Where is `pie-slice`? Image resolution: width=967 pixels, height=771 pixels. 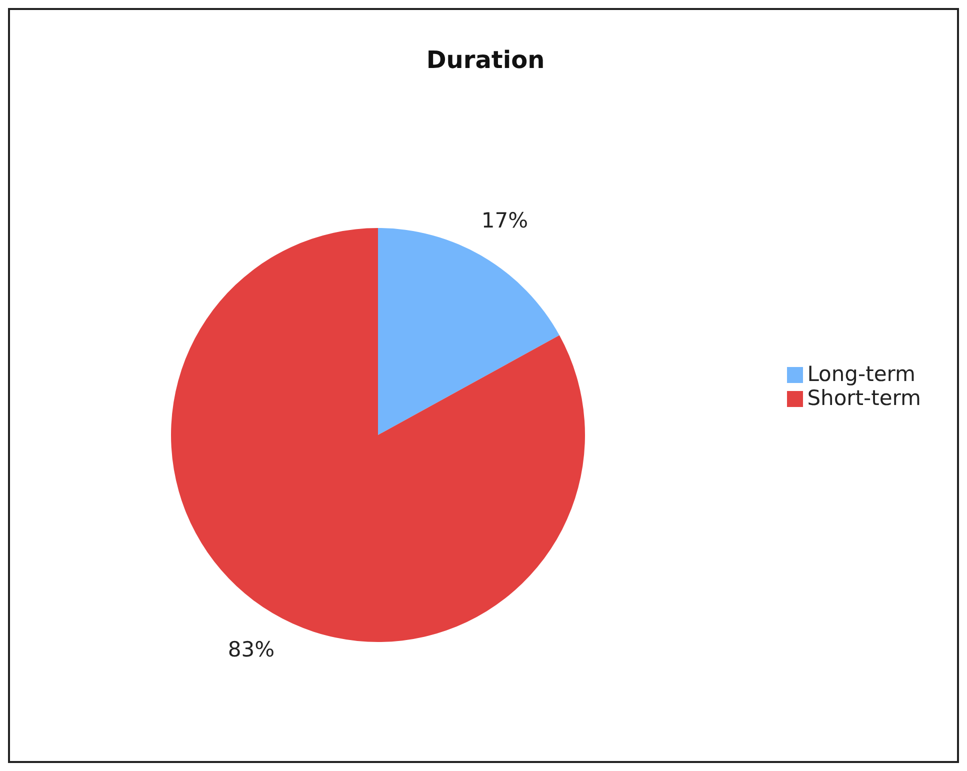 pie-slice is located at coordinates (469, 331).